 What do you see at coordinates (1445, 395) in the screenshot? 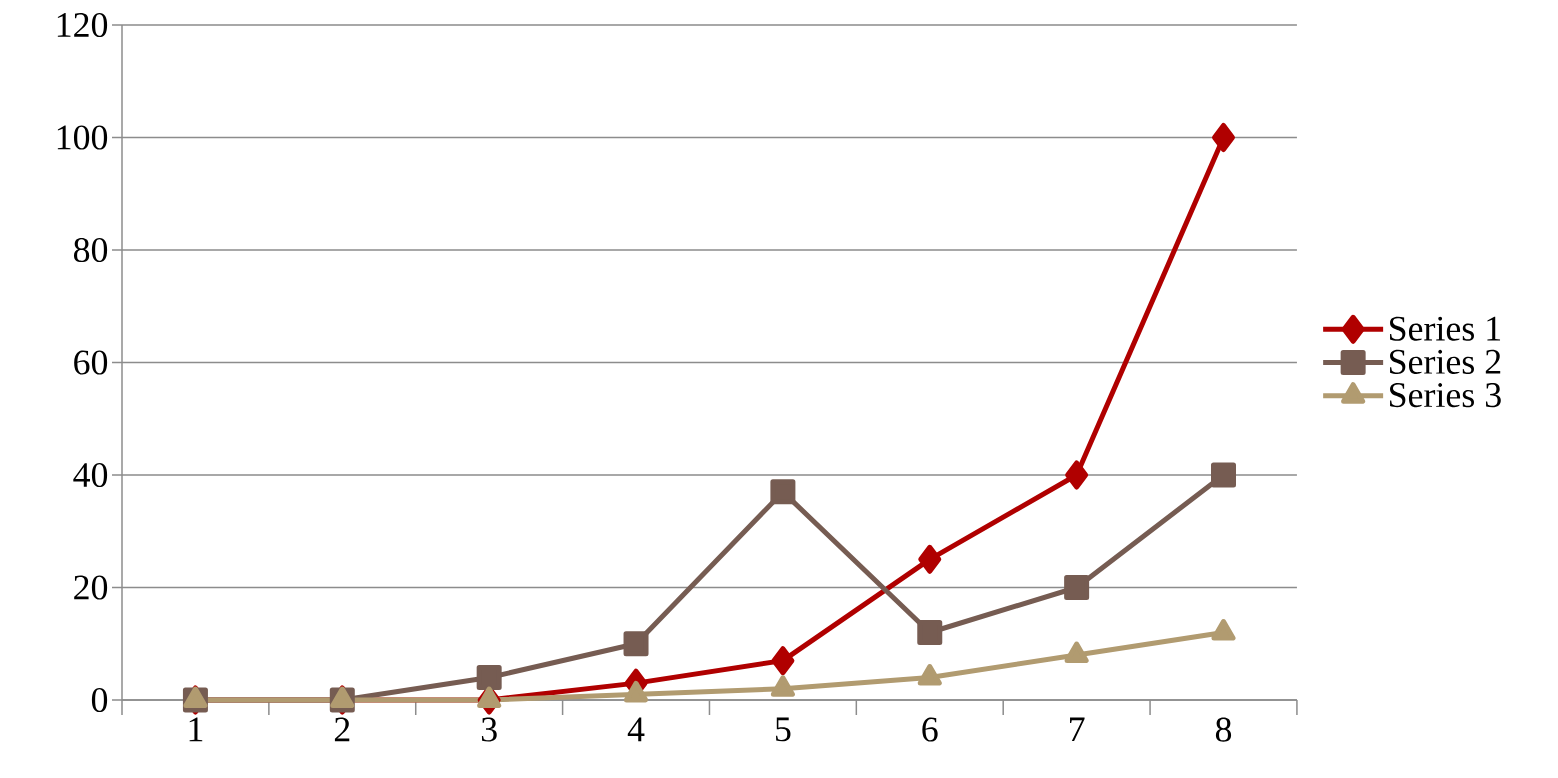
I see `legend-label: Series 3` at bounding box center [1445, 395].